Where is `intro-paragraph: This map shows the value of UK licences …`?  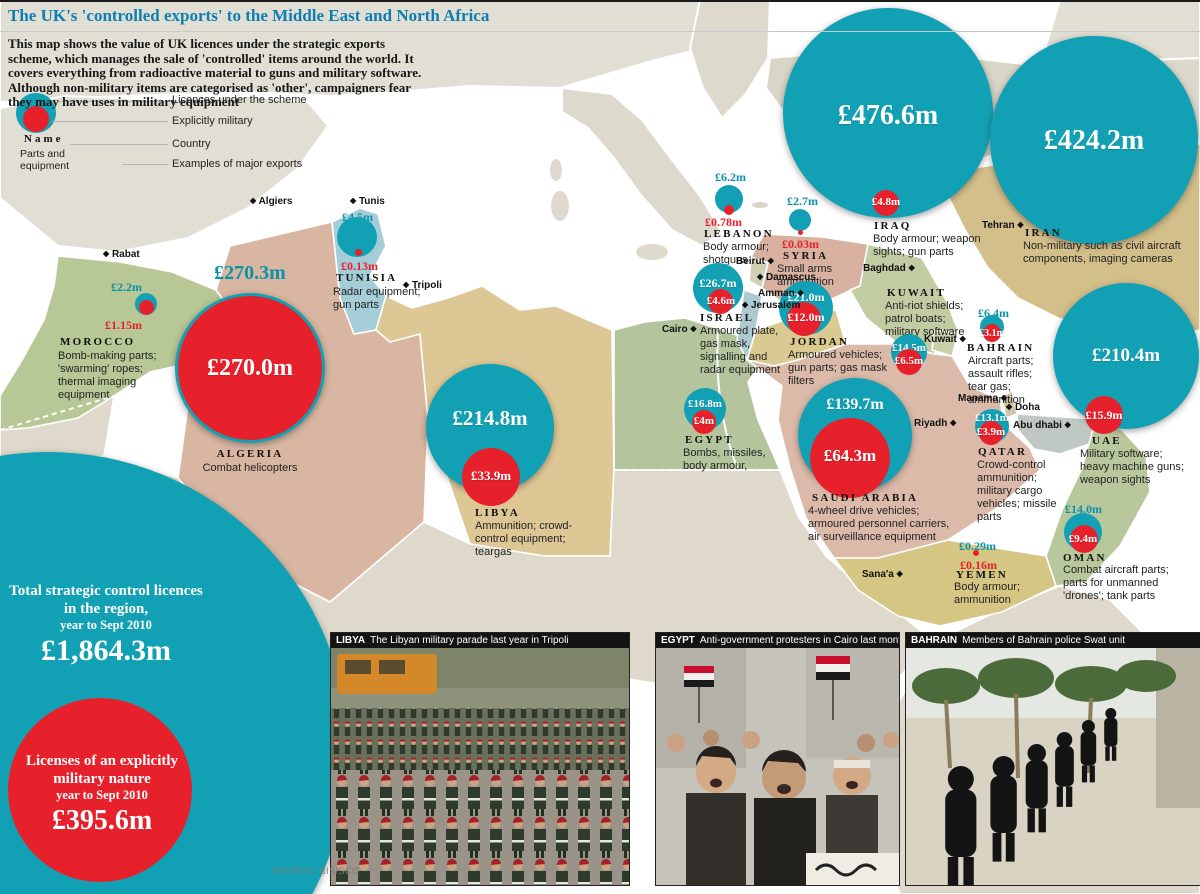 intro-paragraph: This map shows the value of UK licences … is located at coordinates (215, 72).